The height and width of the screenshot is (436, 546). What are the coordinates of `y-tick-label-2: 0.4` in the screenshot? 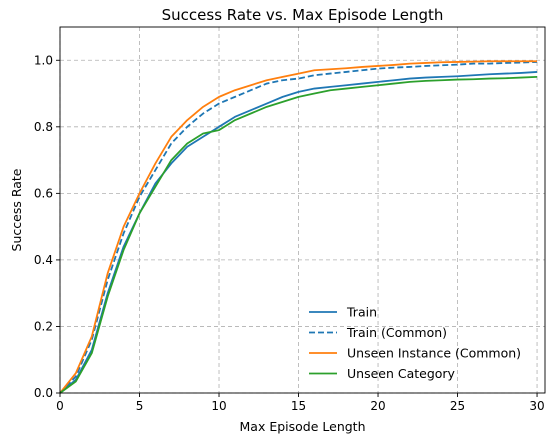 It's located at (43, 260).